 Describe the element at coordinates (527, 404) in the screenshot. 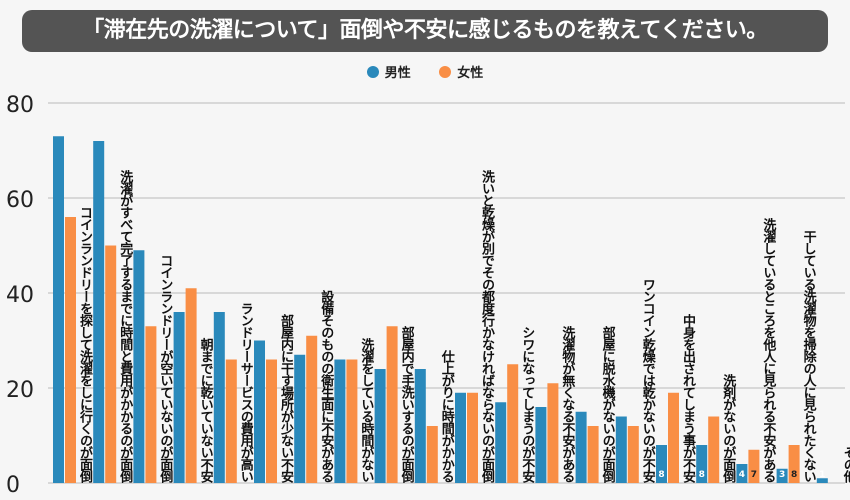

I see `category-label: シワになってしまうのが不安` at that location.